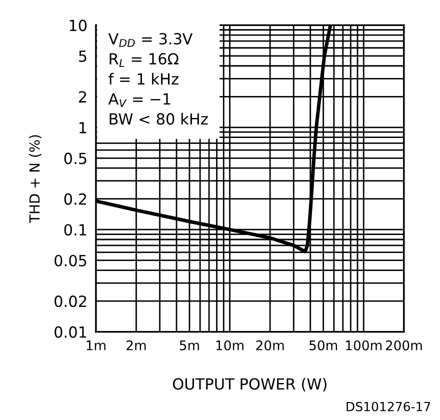 The width and height of the screenshot is (440, 420). What do you see at coordinates (35, 179) in the screenshot?
I see `y-axis-title: THD + N (%)` at bounding box center [35, 179].